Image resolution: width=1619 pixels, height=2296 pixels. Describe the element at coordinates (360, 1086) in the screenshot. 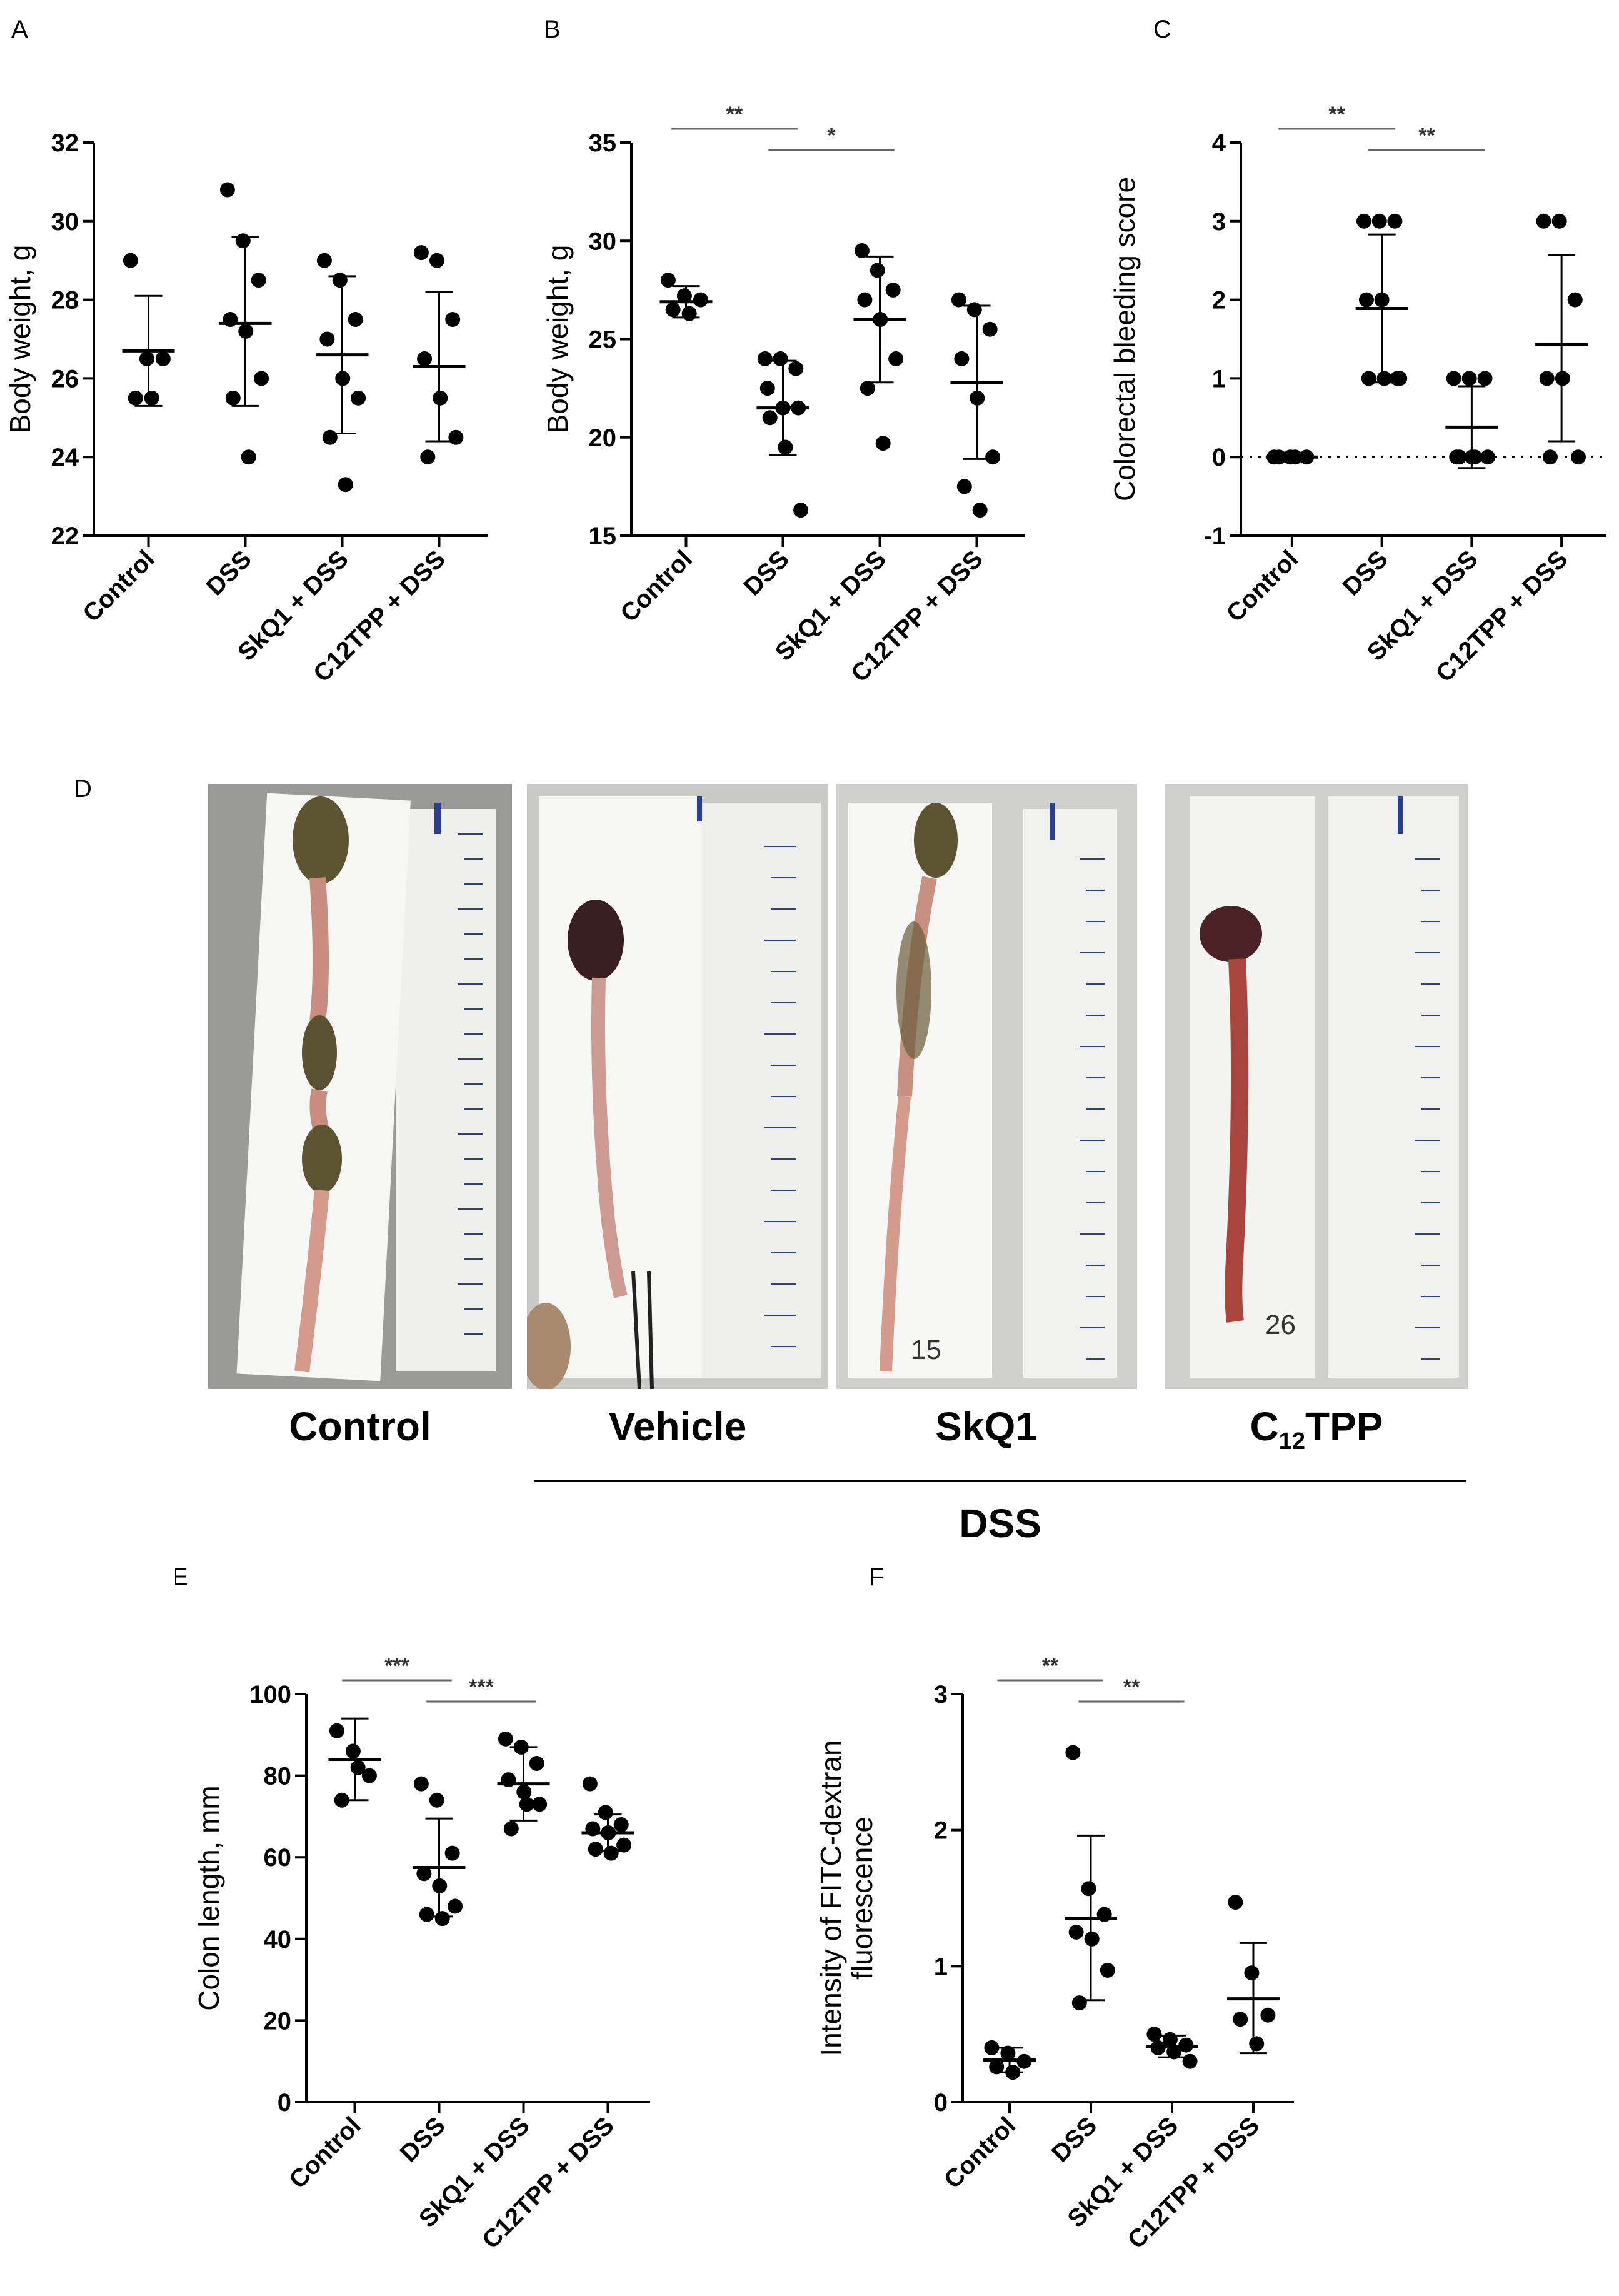

I see `photo-control` at that location.